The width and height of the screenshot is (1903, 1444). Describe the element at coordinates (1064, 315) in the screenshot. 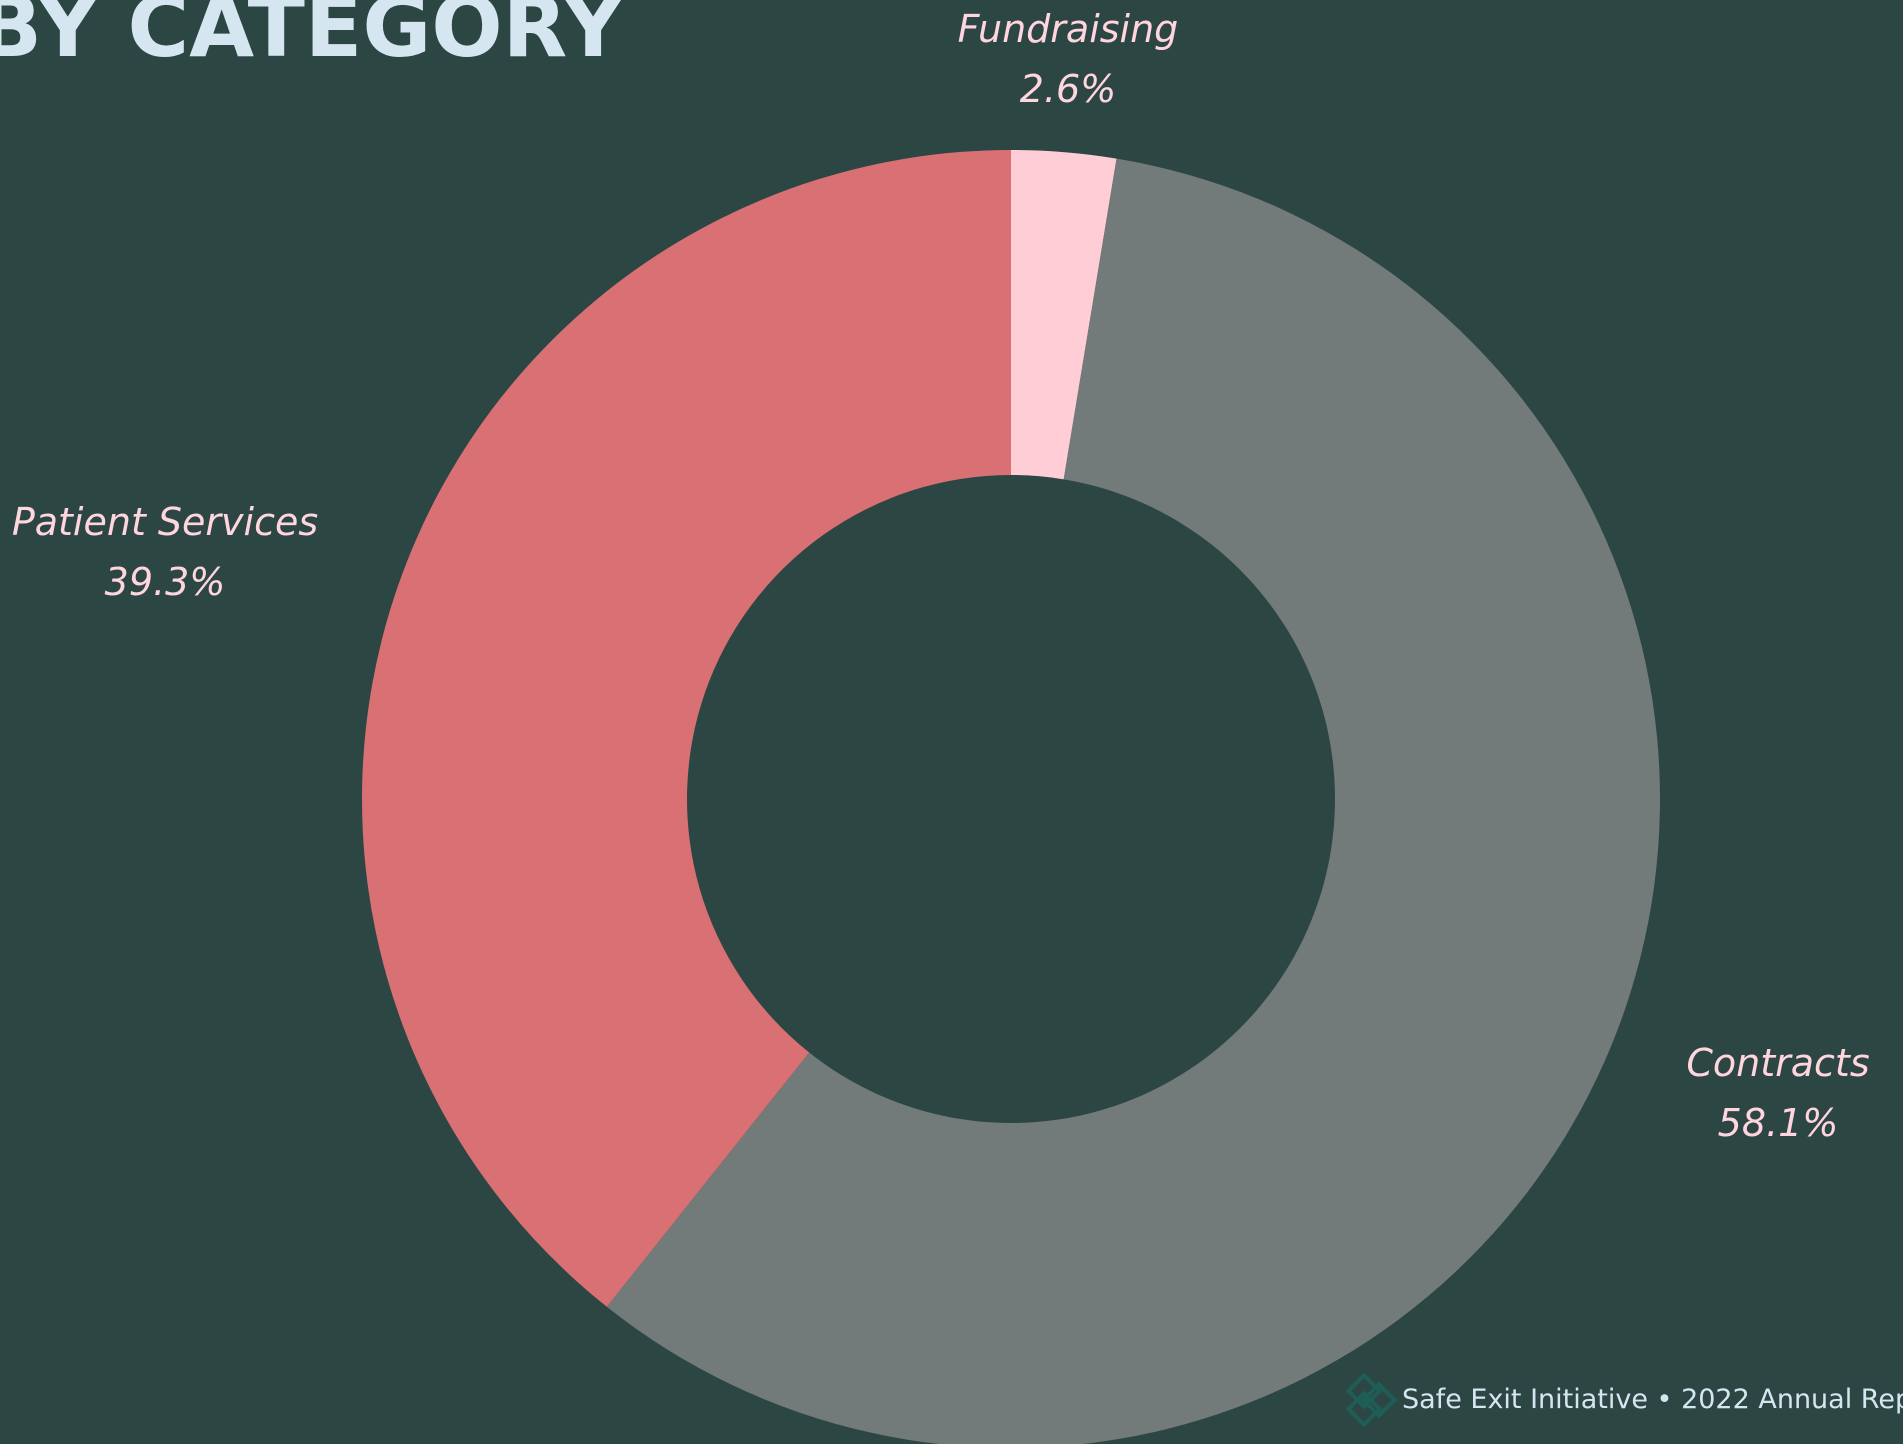

I see `donut-slice` at that location.